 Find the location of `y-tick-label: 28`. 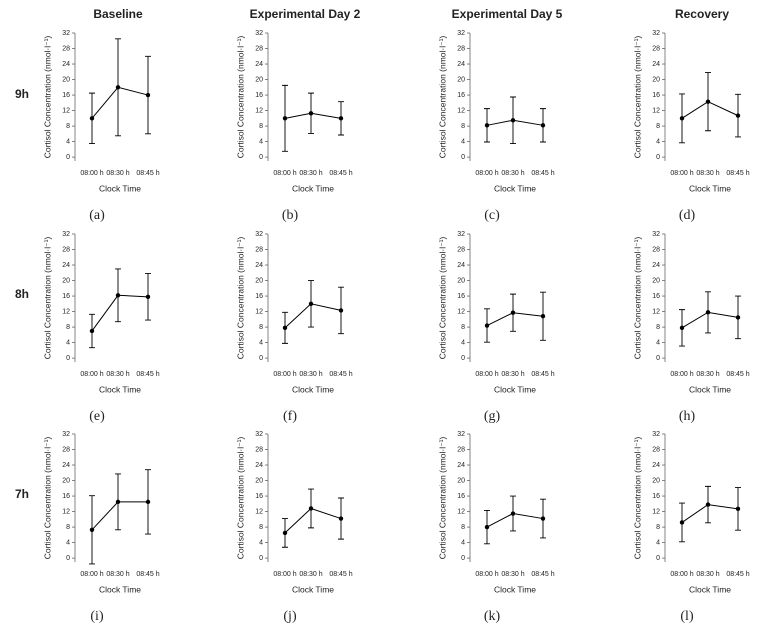

y-tick-label: 28 is located at coordinates (461, 249).